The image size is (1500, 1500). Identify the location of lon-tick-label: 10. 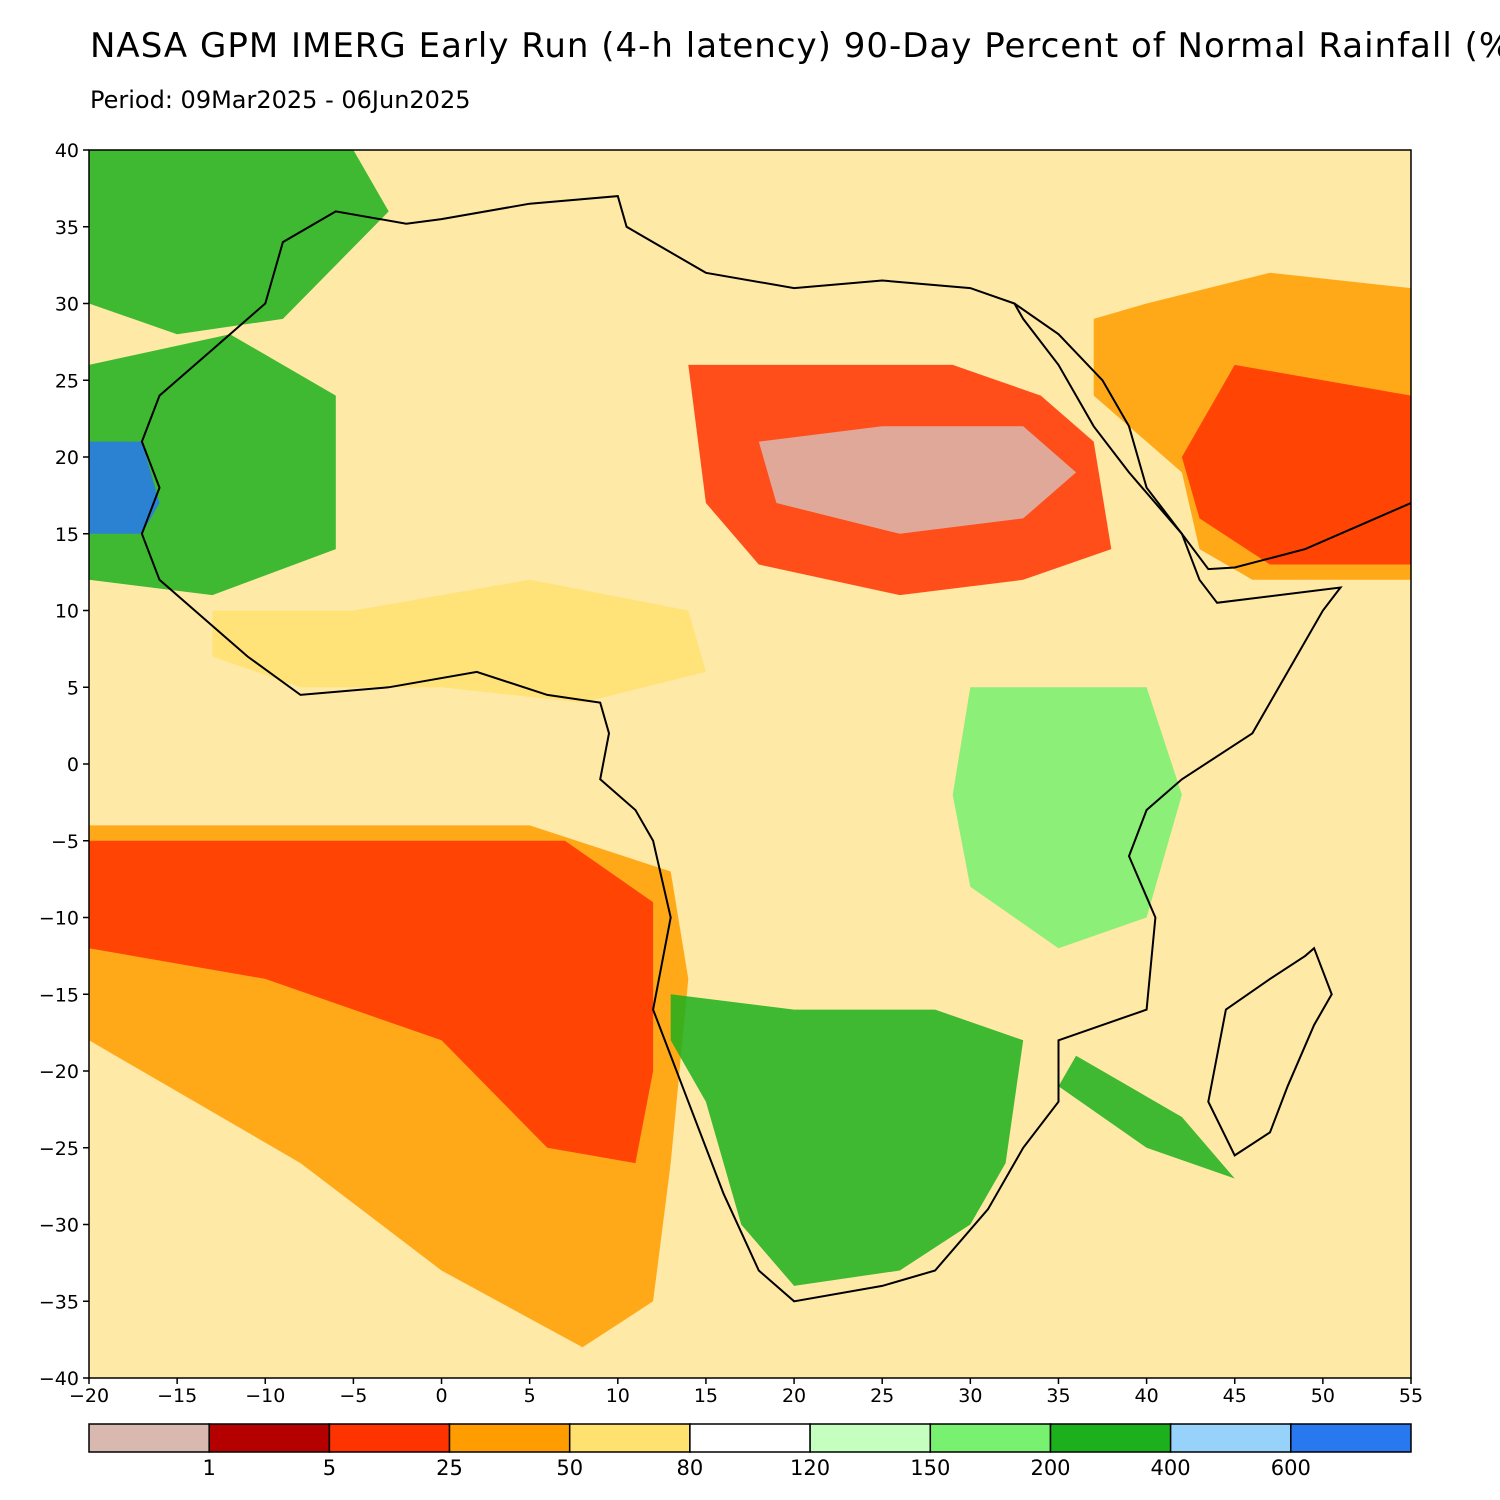
(618, 1396).